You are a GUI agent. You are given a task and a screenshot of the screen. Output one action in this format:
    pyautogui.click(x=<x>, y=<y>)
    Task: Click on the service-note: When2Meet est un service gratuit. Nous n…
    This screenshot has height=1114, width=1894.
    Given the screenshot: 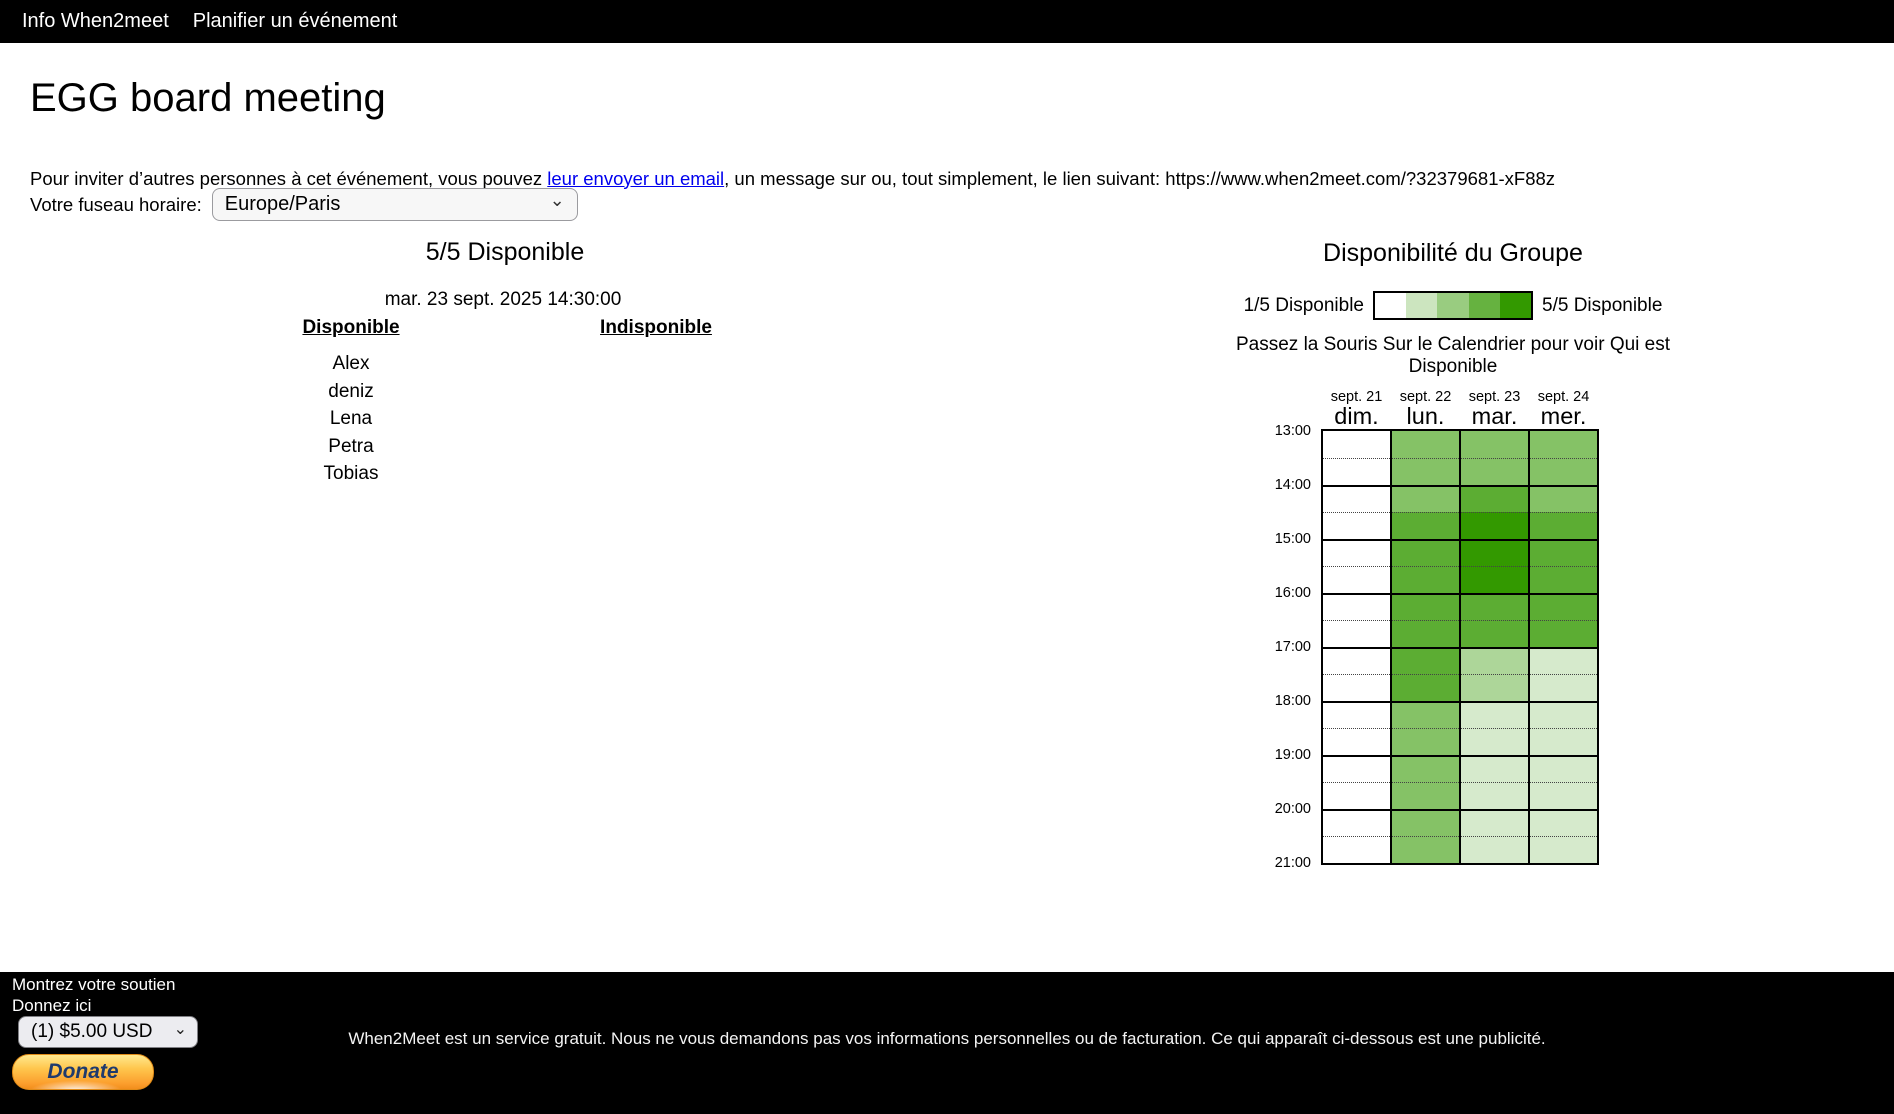 What is the action you would take?
    pyautogui.click(x=947, y=1038)
    